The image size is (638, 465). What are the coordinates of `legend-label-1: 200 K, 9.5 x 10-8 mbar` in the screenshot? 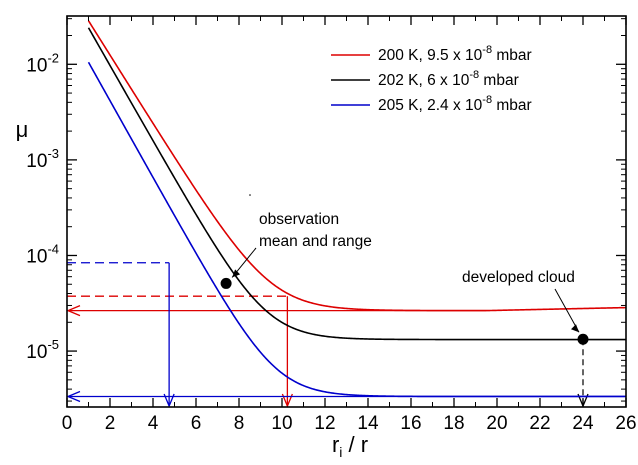 It's located at (455, 54).